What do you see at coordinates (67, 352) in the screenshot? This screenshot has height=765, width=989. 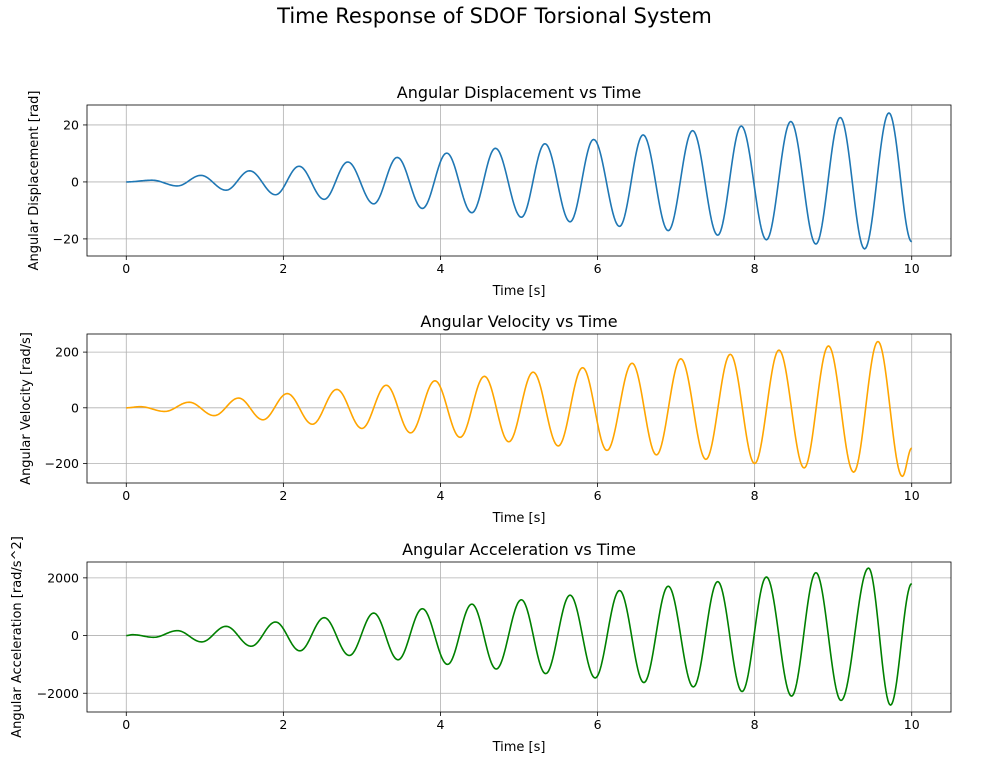 I see `y-tick-label: 200` at bounding box center [67, 352].